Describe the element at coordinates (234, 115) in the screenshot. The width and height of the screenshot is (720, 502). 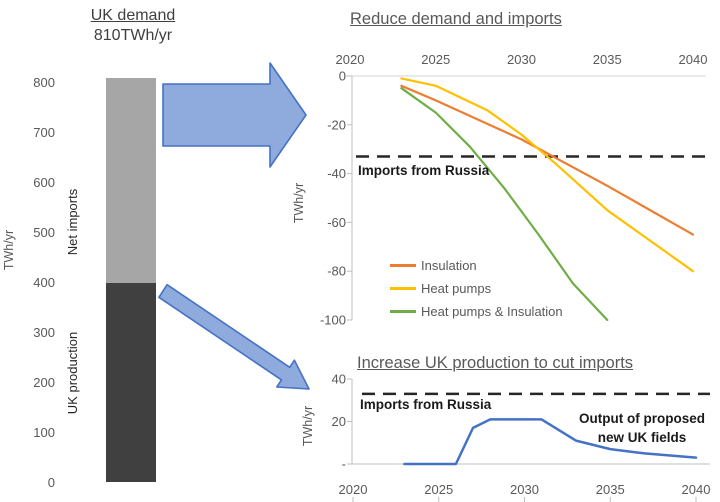
I see `right-block-arrow-icon` at that location.